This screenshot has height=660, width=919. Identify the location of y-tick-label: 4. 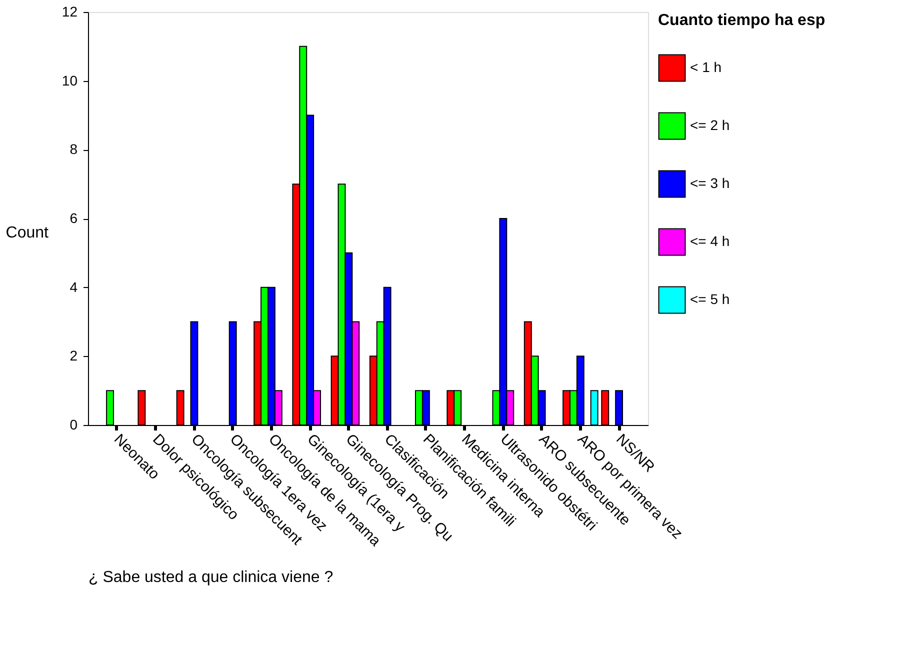
(74, 286).